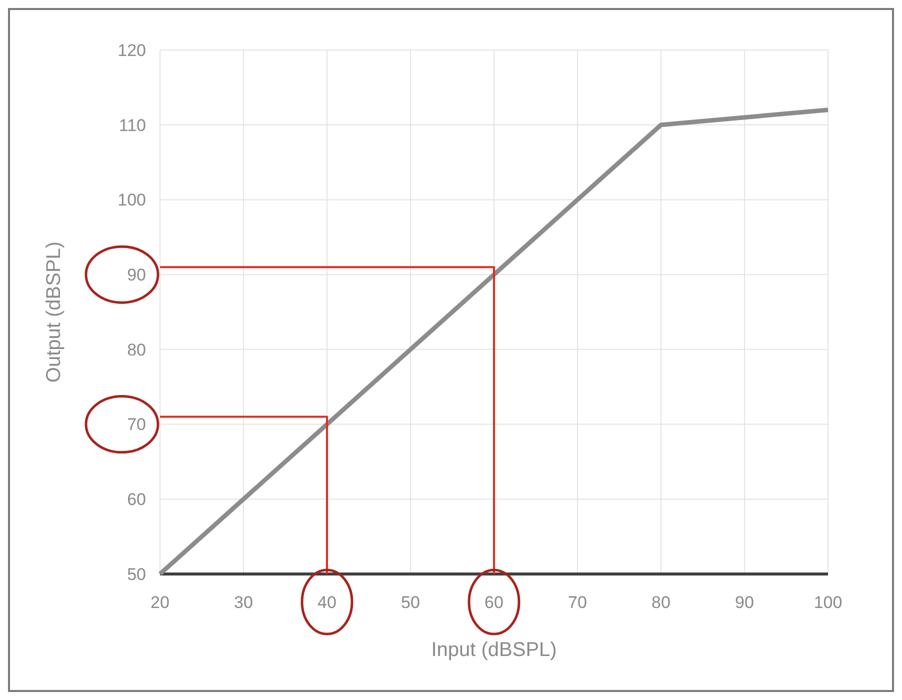 This screenshot has width=902, height=700. I want to click on x-tick-label: 30, so click(243, 602).